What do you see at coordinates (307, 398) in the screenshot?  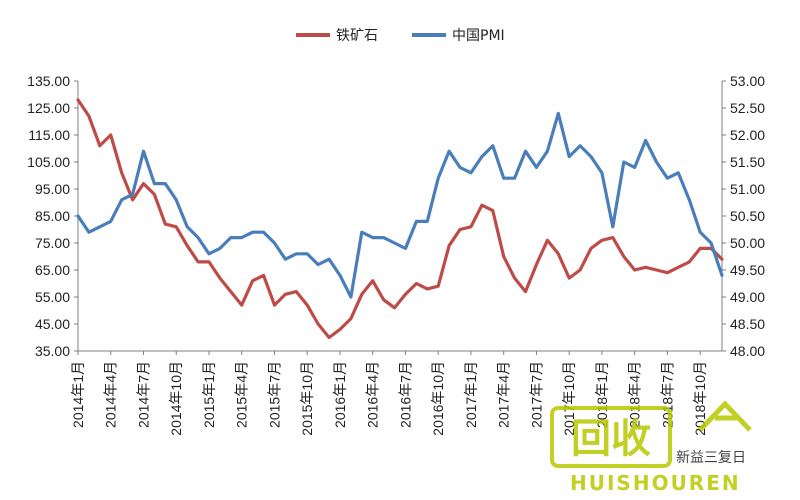 I see `x-tick-label: 2015年10月` at bounding box center [307, 398].